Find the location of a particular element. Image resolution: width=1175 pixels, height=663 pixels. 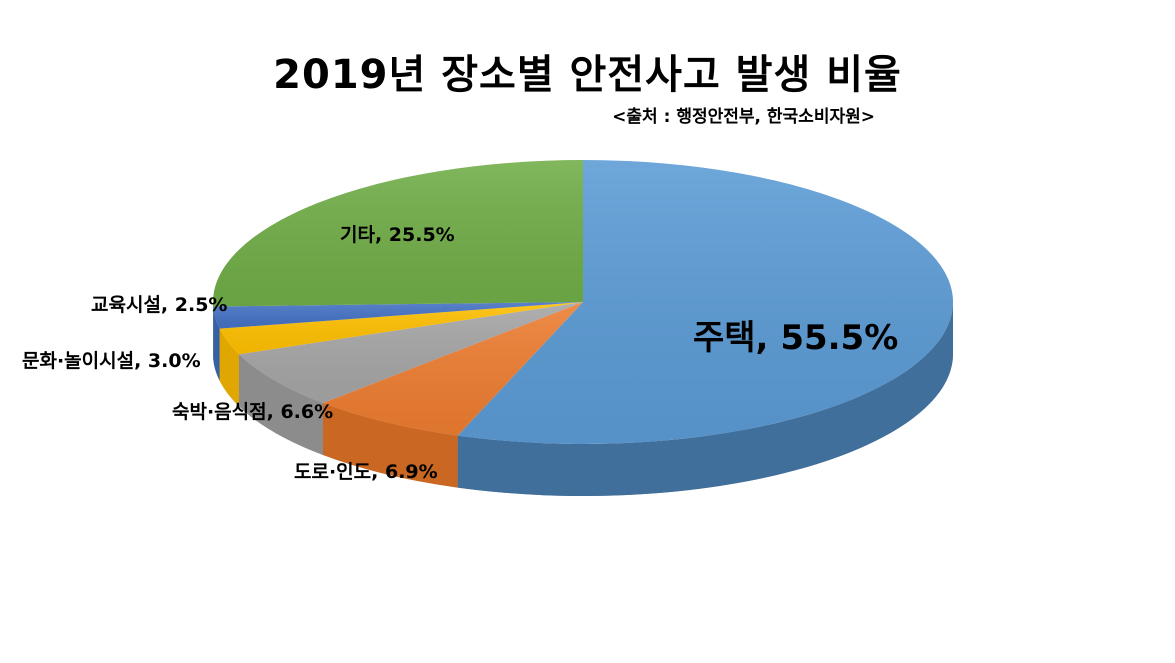

label-gita: 기타, 25.5% is located at coordinates (397, 235).